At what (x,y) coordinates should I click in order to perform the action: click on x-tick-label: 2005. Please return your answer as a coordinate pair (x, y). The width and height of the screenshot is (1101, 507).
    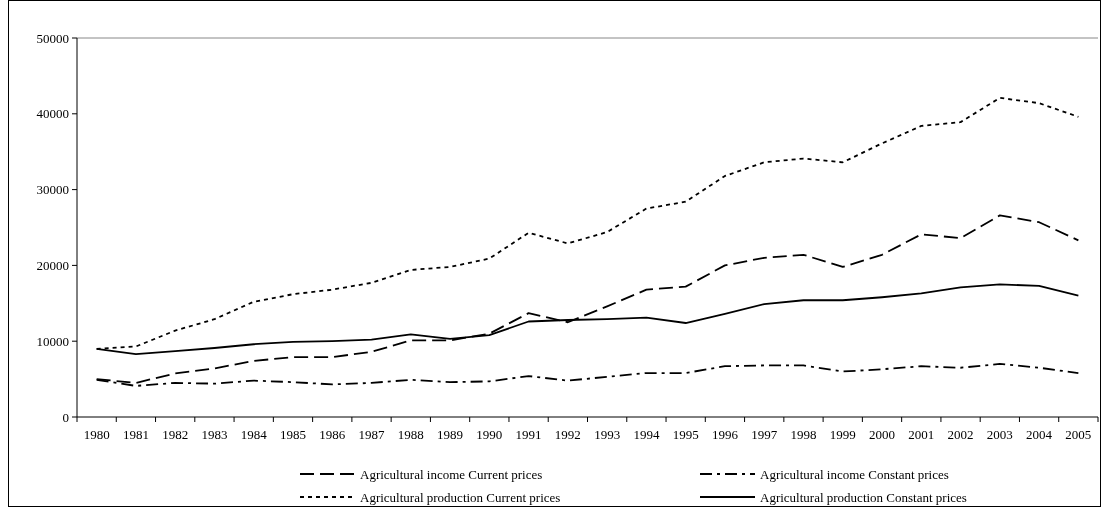
    Looking at the image, I should click on (1078, 434).